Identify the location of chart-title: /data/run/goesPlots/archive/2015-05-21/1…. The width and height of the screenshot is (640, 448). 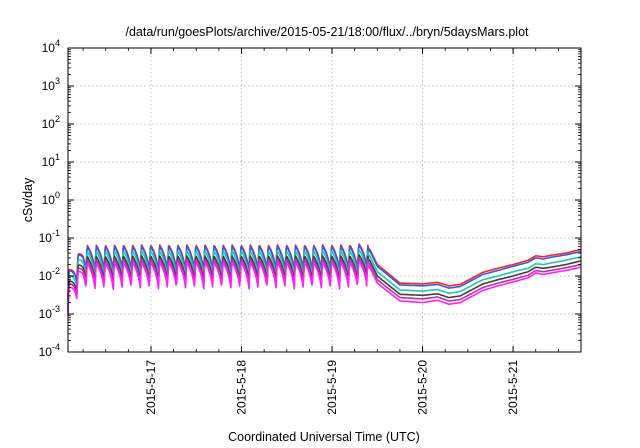
(327, 32).